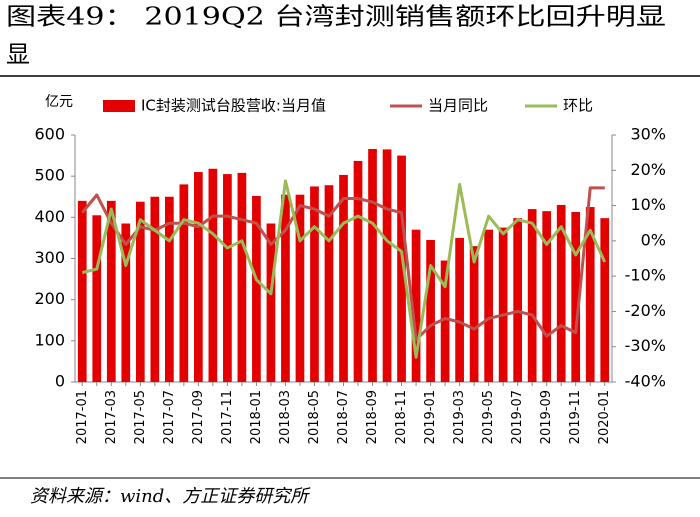 The width and height of the screenshot is (700, 517). Describe the element at coordinates (648, 134) in the screenshot. I see `y2-tick-label: 30%` at that location.